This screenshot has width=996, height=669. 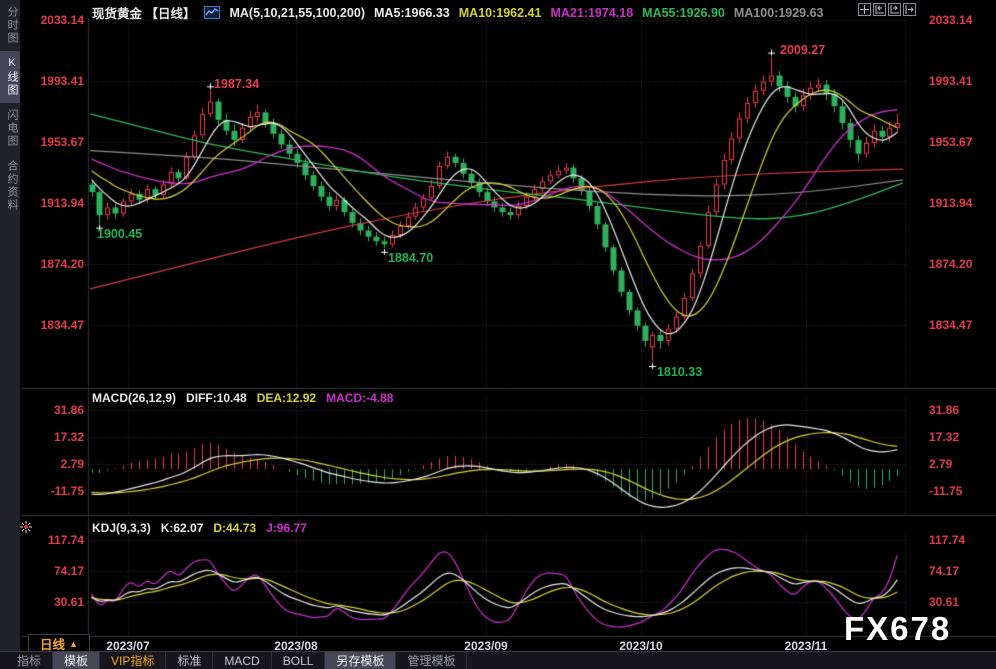 I want to click on sidebar-item-timeshare: 分时图, so click(x=12, y=25).